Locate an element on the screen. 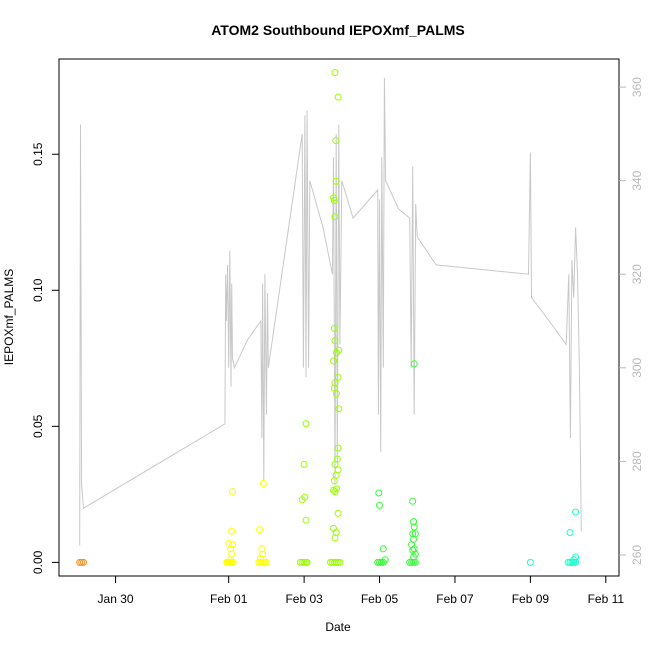 The image size is (650, 650). x-tick-label: Feb 09 is located at coordinates (531, 599).